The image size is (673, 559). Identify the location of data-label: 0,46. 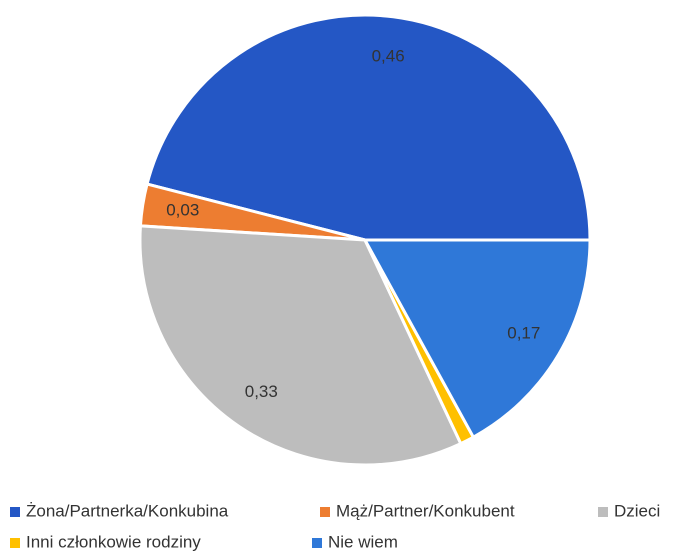
(388, 55).